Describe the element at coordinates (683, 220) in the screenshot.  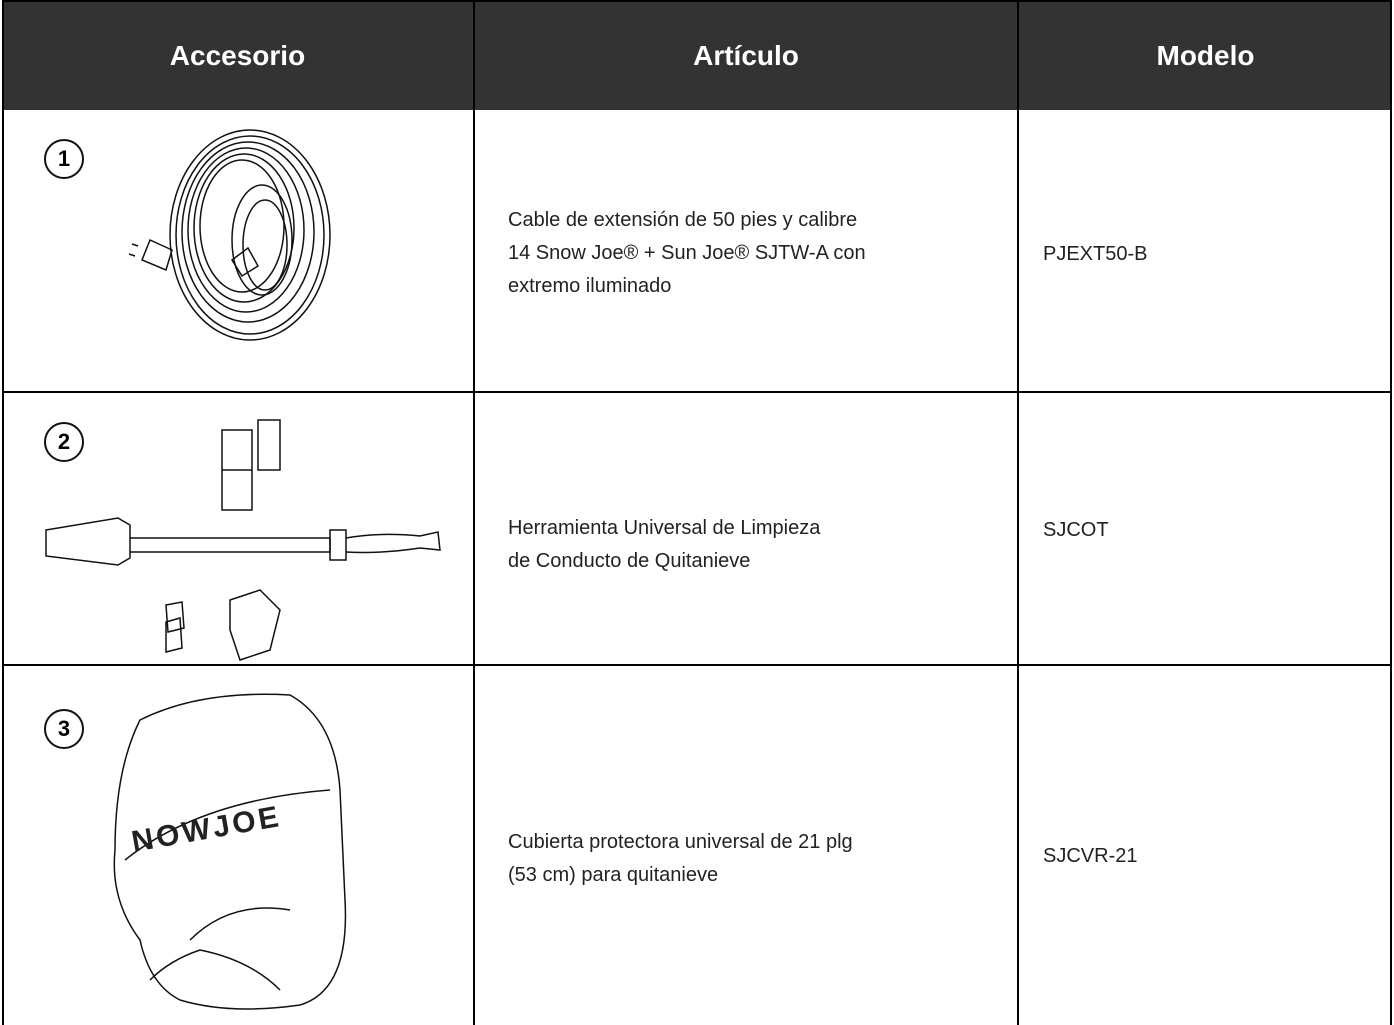
I see `item-line: Cable de extensión de 50 pies y calibre` at that location.